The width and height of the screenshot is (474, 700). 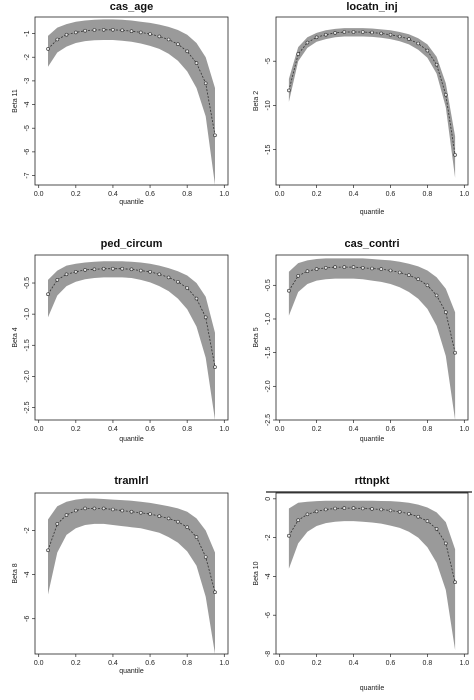 What do you see at coordinates (372, 481) in the screenshot?
I see `panel-title: rttnpkt` at bounding box center [372, 481].